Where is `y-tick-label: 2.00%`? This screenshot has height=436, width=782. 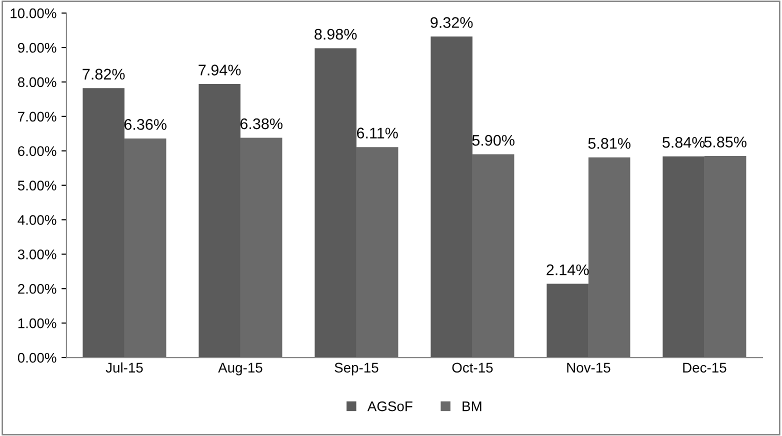 y-tick-label: 2.00% is located at coordinates (37, 289).